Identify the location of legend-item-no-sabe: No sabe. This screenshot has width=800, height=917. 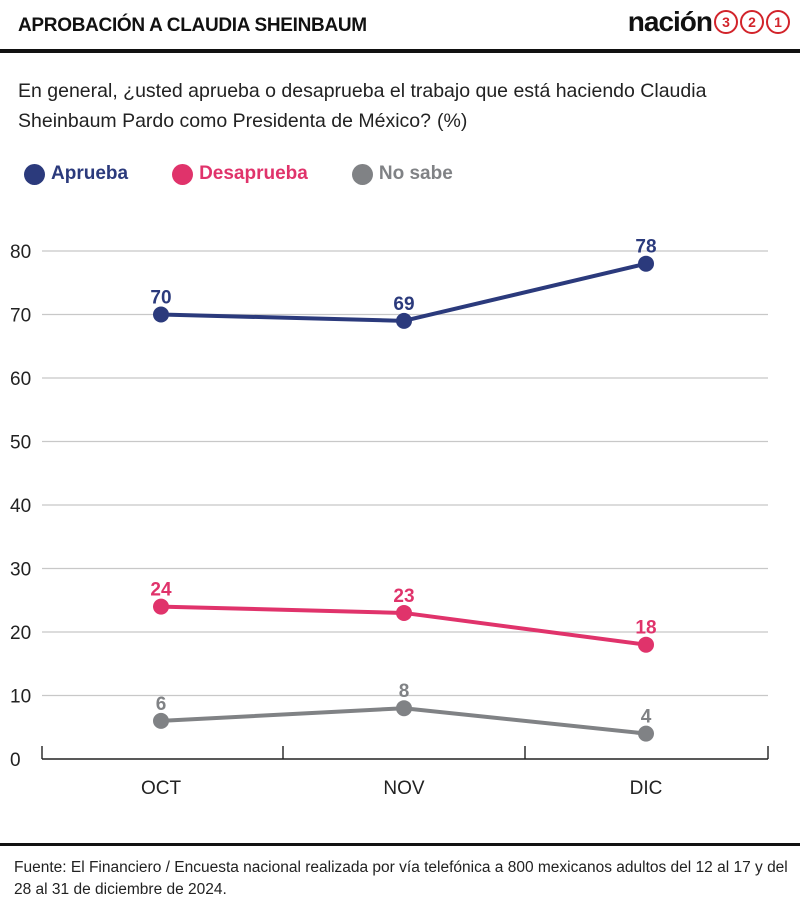
(402, 174).